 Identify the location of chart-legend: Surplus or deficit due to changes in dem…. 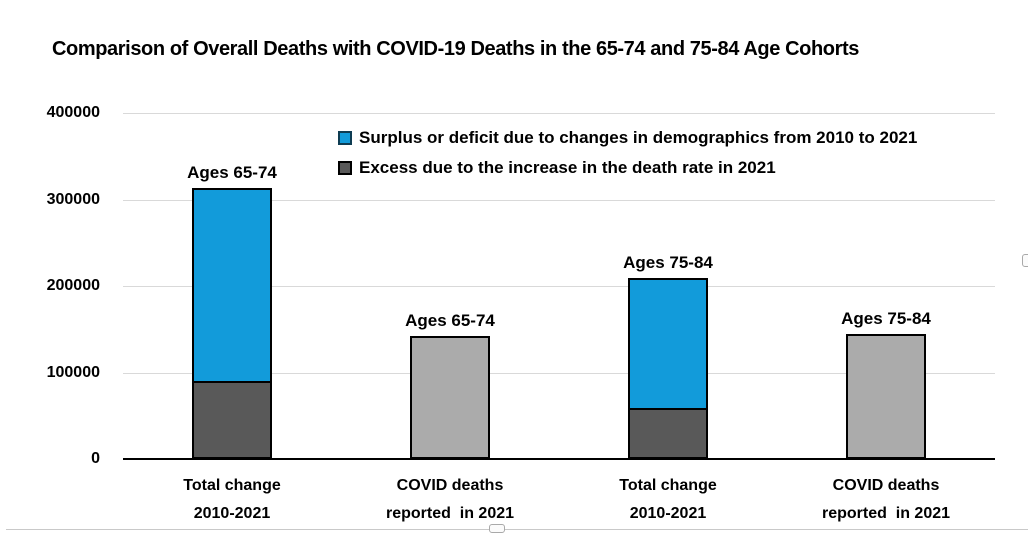
(627, 157).